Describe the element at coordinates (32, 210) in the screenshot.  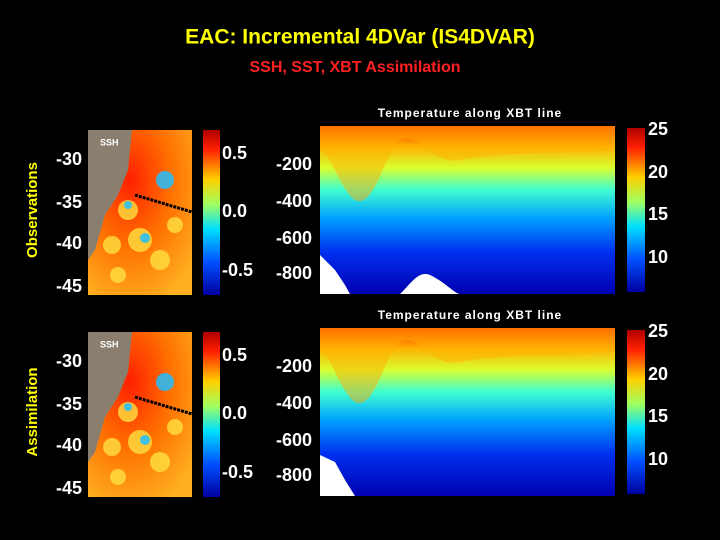
I see `row-label: Observations` at that location.